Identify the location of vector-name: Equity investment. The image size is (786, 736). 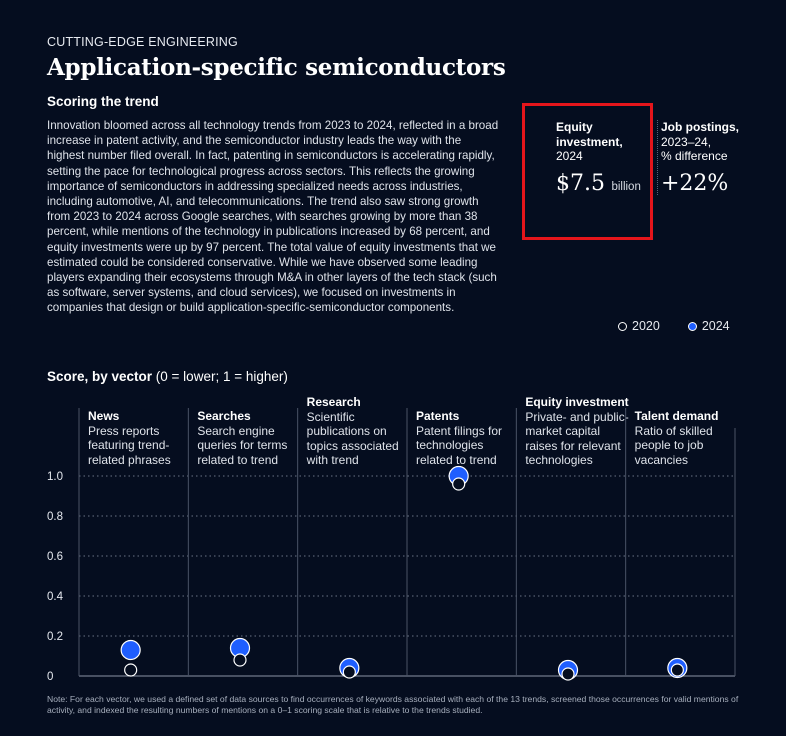
(577, 402).